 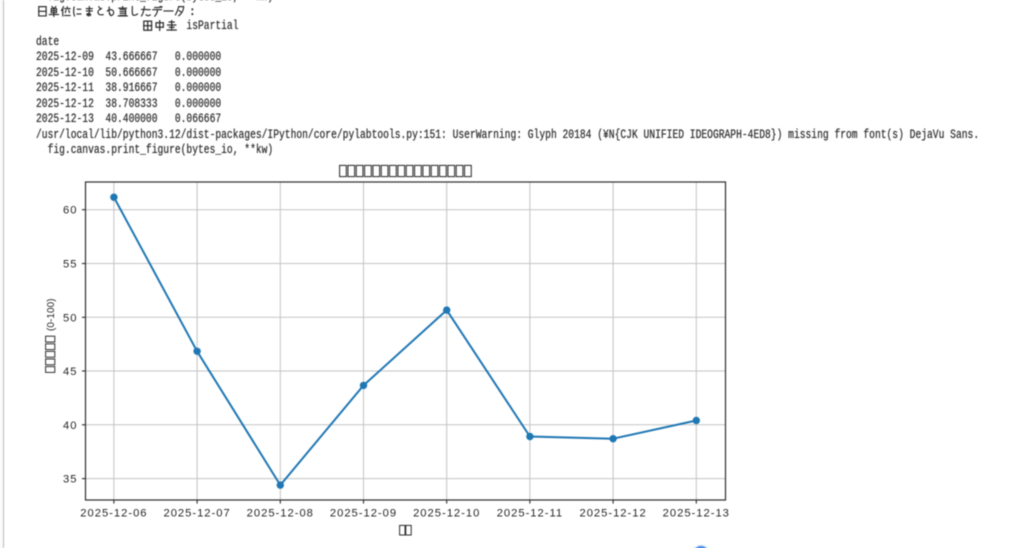 I want to click on svg-text: 60, so click(x=70, y=211).